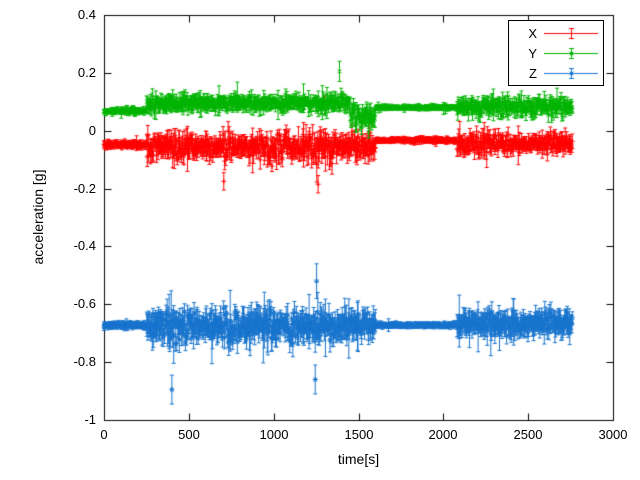  I want to click on legend-row-y: Y, so click(555, 53).